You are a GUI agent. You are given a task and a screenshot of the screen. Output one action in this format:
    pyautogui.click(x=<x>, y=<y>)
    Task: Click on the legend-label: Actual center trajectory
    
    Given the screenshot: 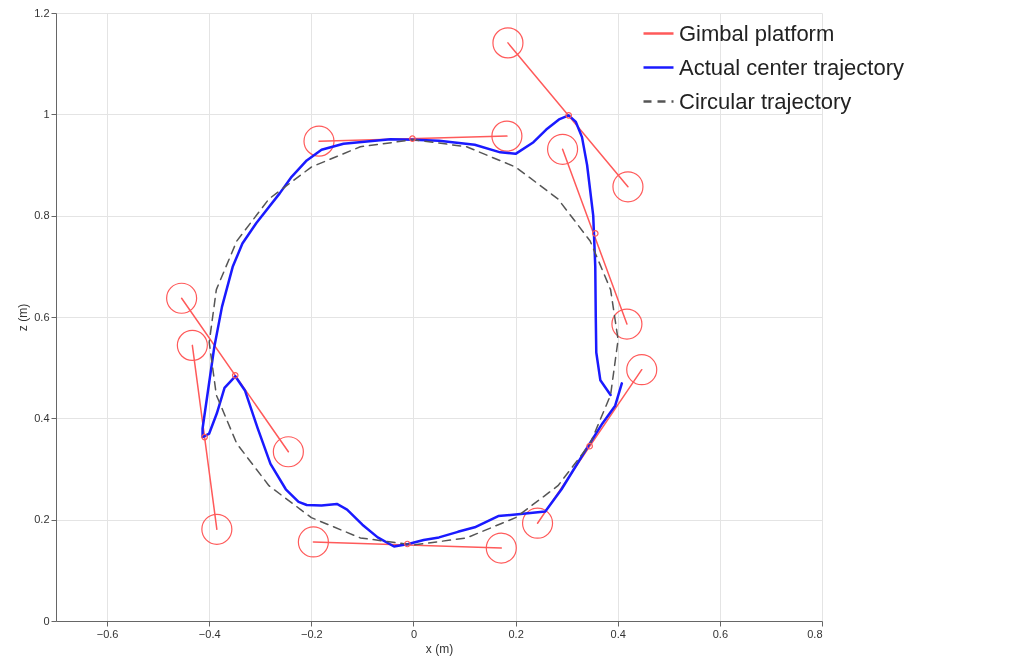 What is the action you would take?
    pyautogui.click(x=791, y=67)
    